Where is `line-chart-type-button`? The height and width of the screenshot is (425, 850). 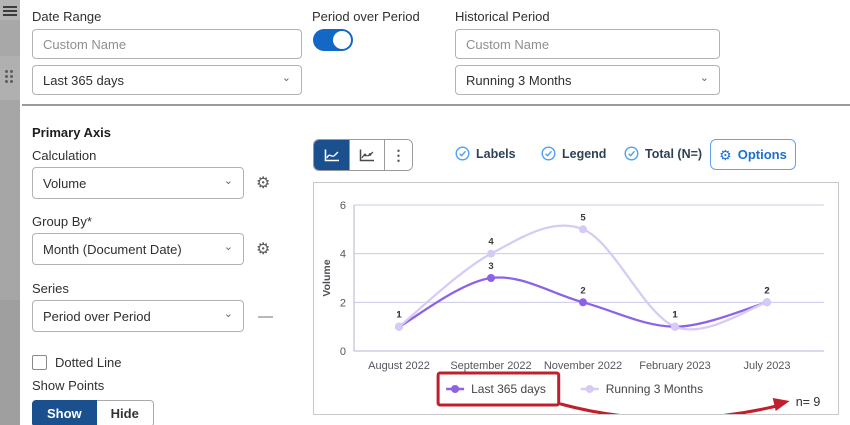 line-chart-type-button is located at coordinates (331, 155).